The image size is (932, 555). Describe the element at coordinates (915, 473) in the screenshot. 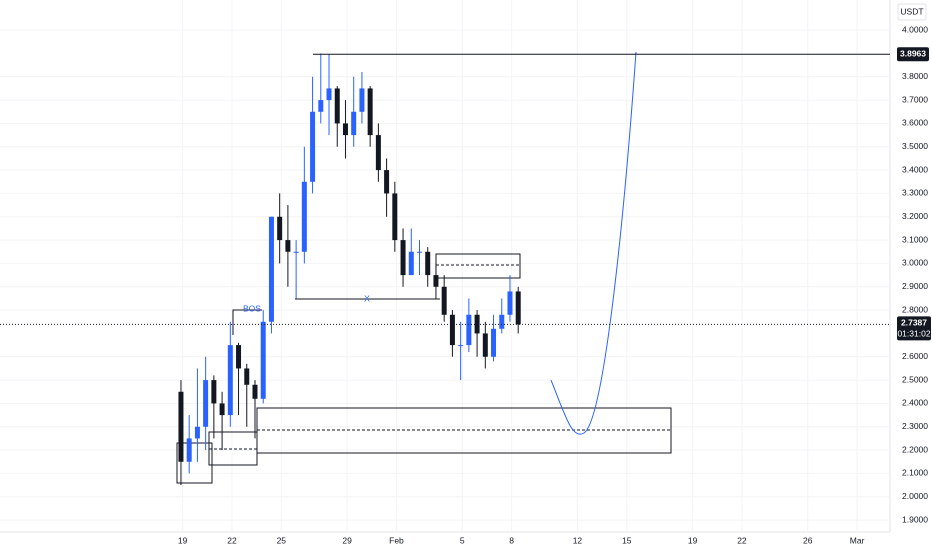

I see `y-tick-label: 2.1000` at that location.